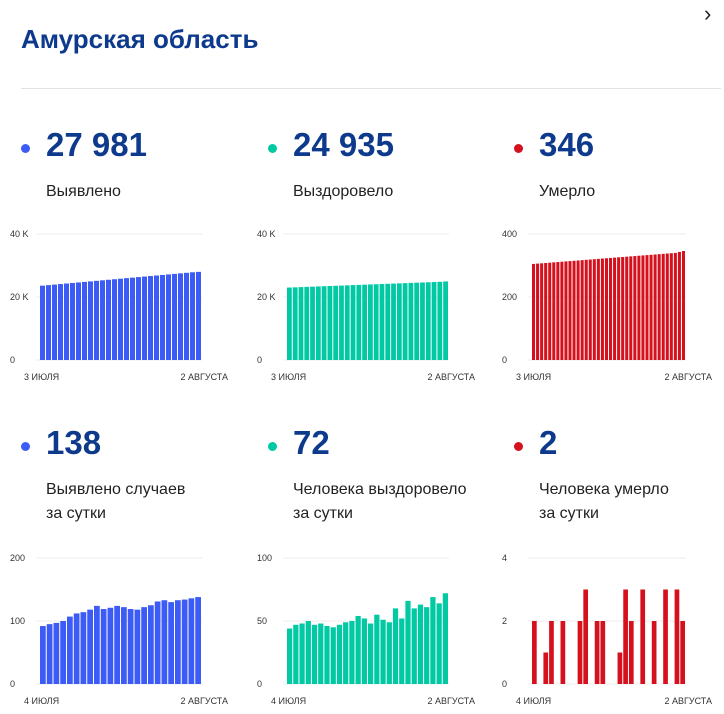 The height and width of the screenshot is (714, 724). Describe the element at coordinates (83, 192) in the screenshot. I see `stat-label: Выявлено` at that location.